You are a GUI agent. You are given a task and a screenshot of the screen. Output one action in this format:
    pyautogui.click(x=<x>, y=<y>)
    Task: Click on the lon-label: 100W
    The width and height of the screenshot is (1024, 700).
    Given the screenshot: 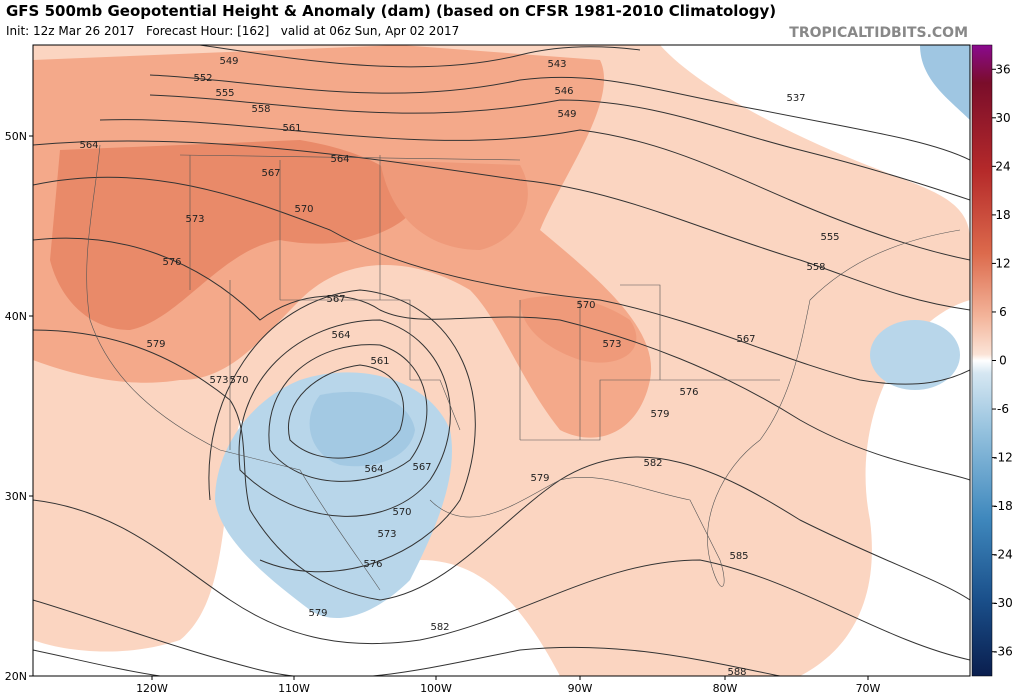 What is the action you would take?
    pyautogui.click(x=436, y=688)
    